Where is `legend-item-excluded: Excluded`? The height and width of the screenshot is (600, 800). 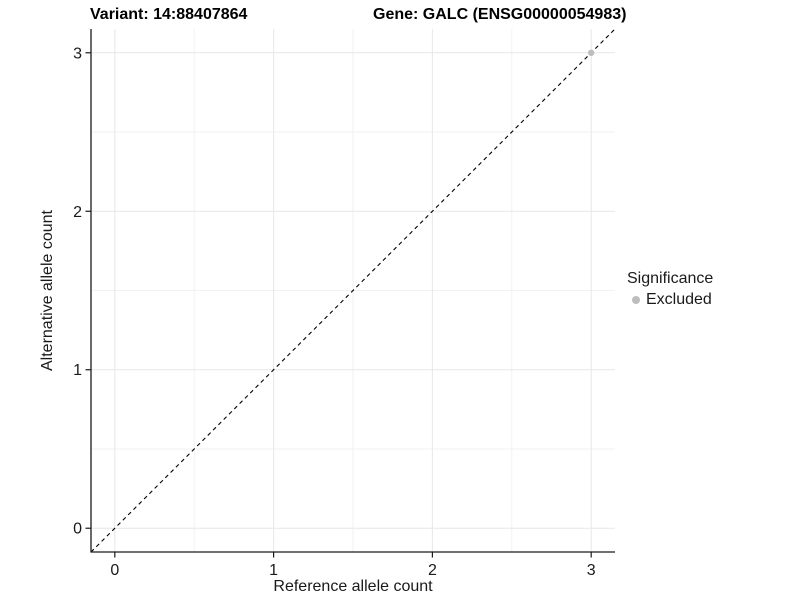 legend-item-excluded: Excluded is located at coordinates (670, 300).